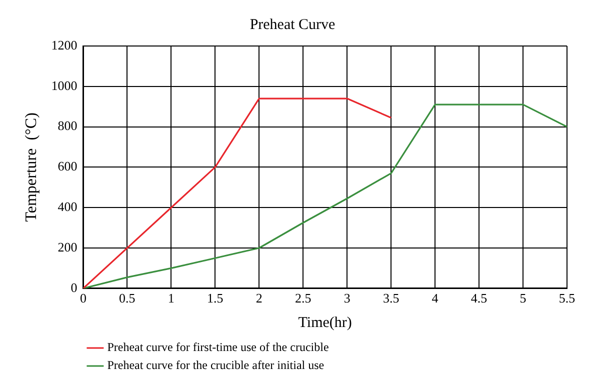  Describe the element at coordinates (64, 85) in the screenshot. I see `y-tick-label: 1000` at that location.